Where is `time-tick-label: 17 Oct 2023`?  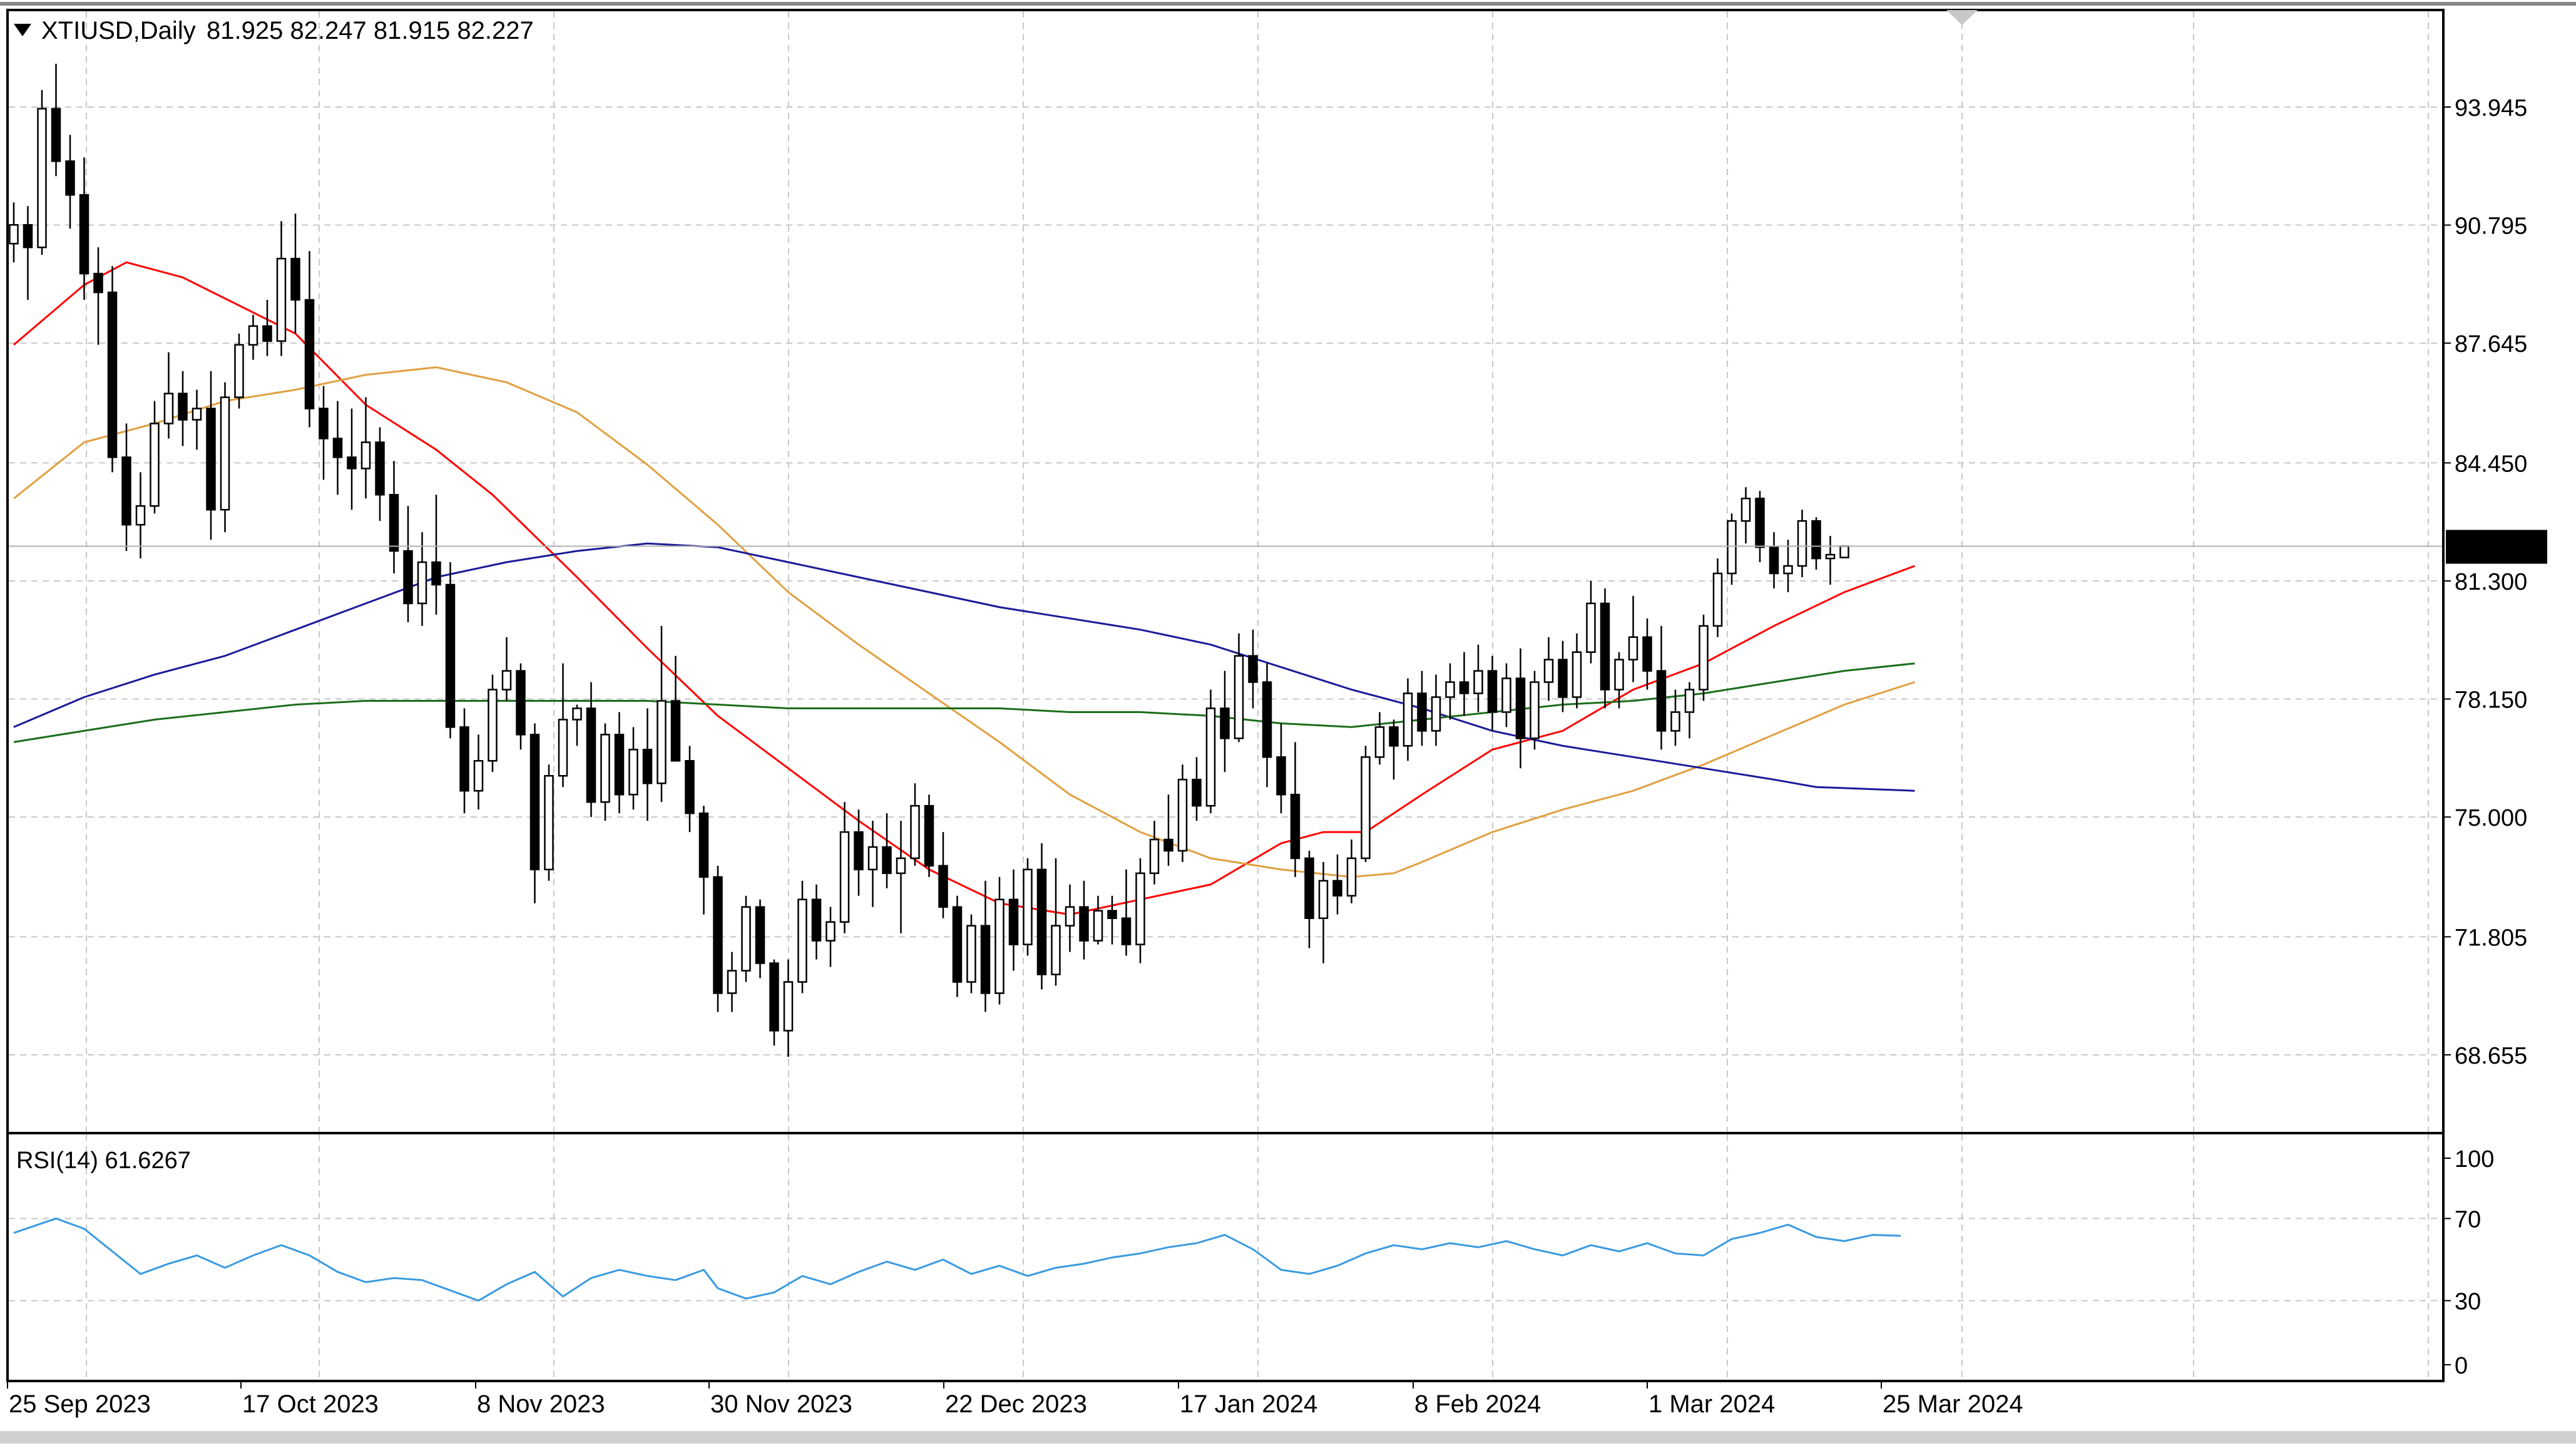 time-tick-label: 17 Oct 2023 is located at coordinates (310, 1404).